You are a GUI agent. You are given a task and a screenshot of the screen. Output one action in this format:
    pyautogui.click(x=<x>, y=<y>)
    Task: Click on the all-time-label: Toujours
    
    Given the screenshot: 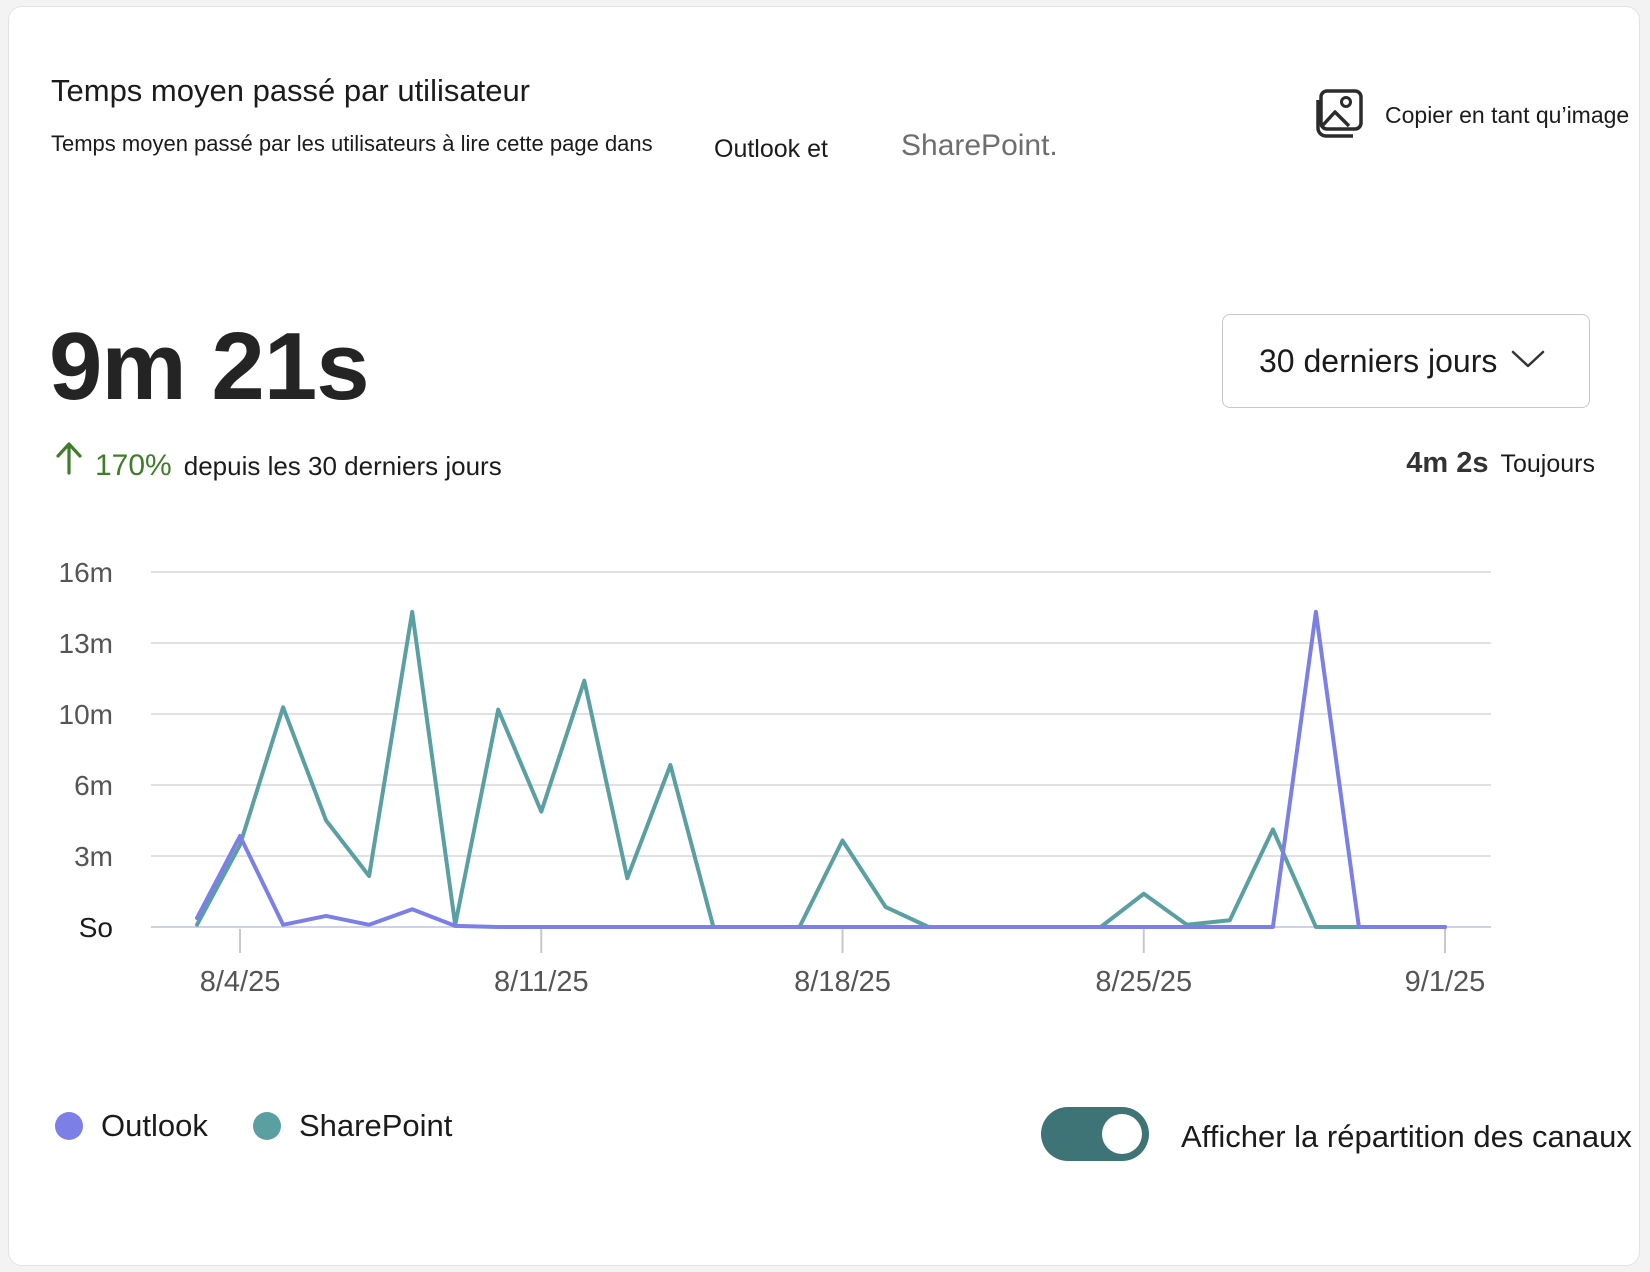 What is the action you would take?
    pyautogui.click(x=1548, y=464)
    